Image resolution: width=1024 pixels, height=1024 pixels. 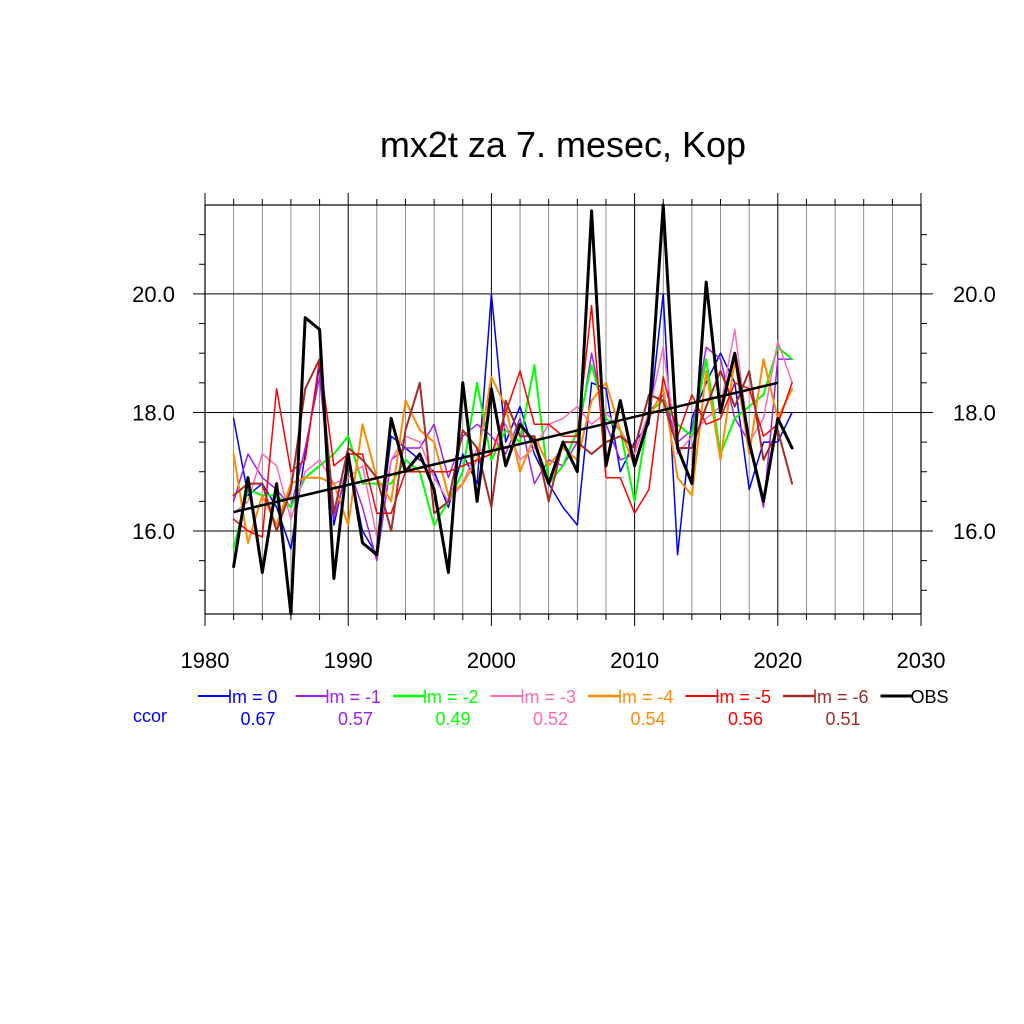 What do you see at coordinates (646, 697) in the screenshot?
I see `legend-label-4: lm = -4` at bounding box center [646, 697].